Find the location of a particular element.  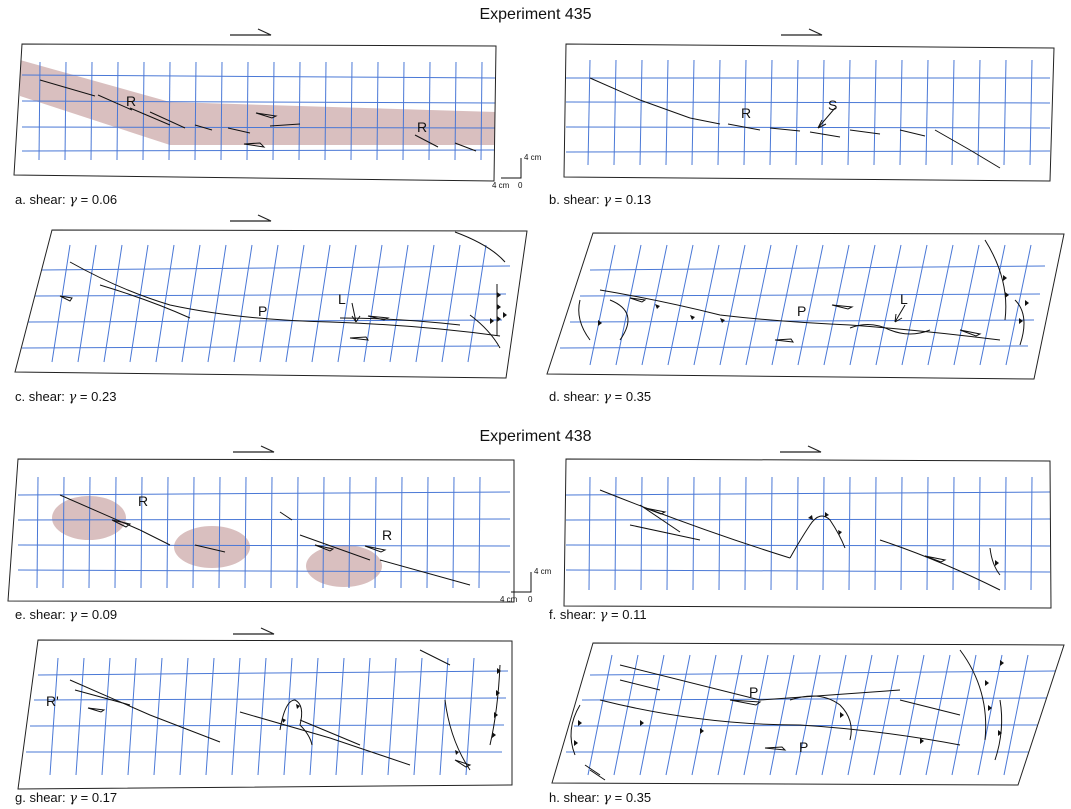

panel-d: P L is located at coordinates (805, 306).